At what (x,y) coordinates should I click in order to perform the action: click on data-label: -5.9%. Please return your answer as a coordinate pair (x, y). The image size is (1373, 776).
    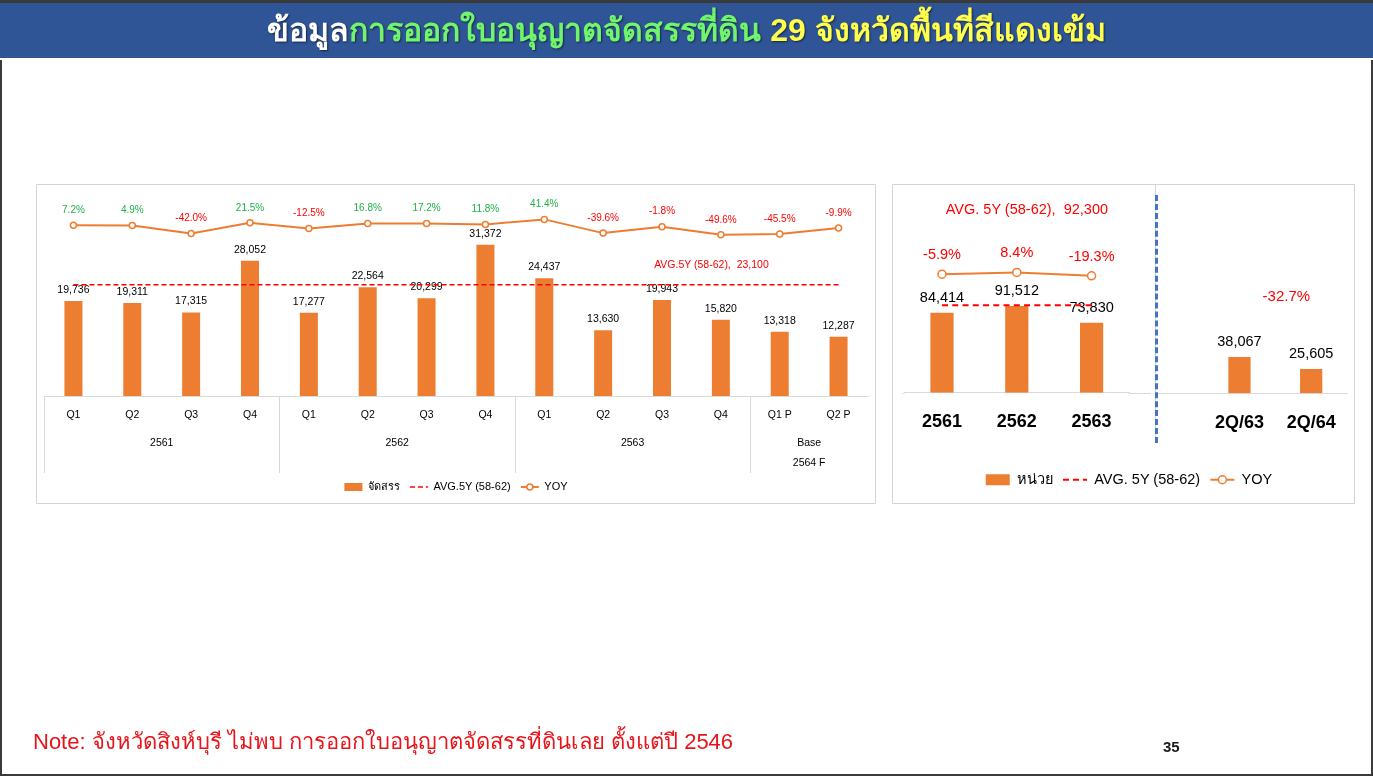
    Looking at the image, I should click on (942, 254).